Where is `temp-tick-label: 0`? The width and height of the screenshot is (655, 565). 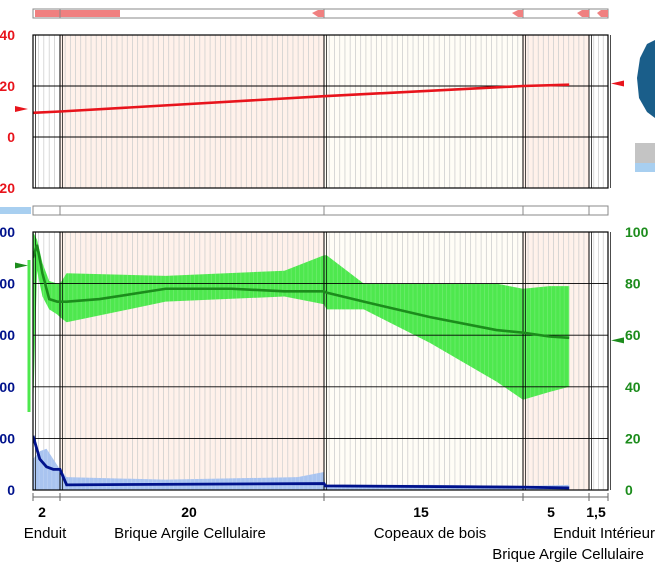 temp-tick-label: 0 is located at coordinates (11, 137).